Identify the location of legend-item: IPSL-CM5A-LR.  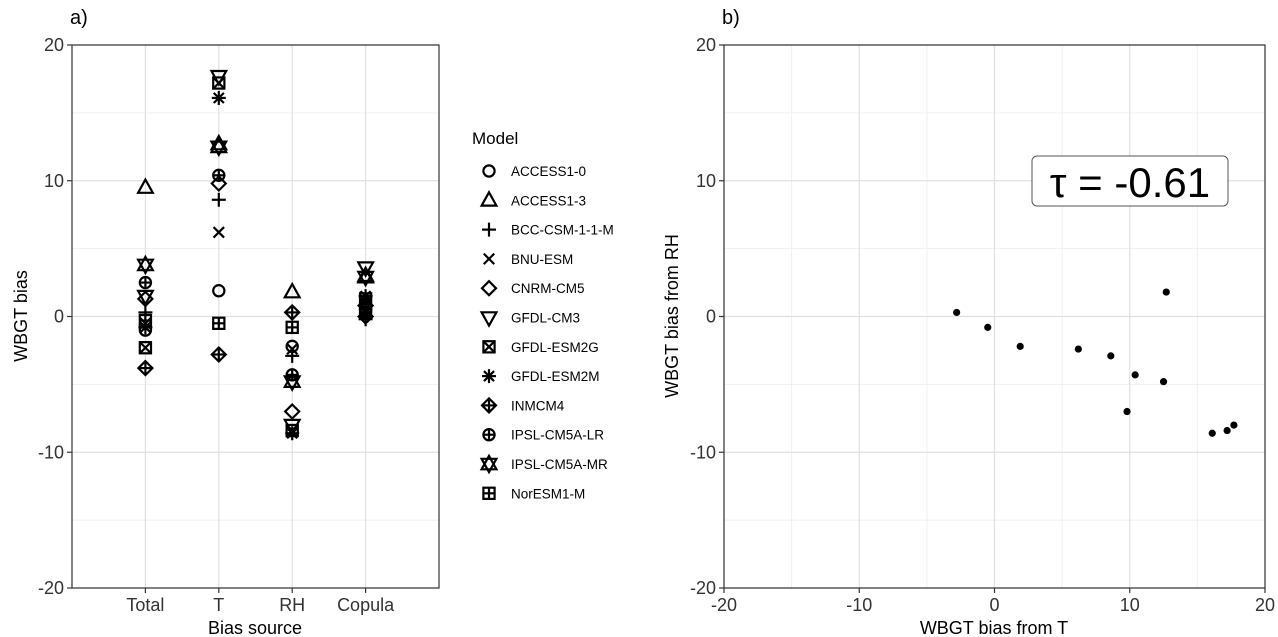
(543, 435).